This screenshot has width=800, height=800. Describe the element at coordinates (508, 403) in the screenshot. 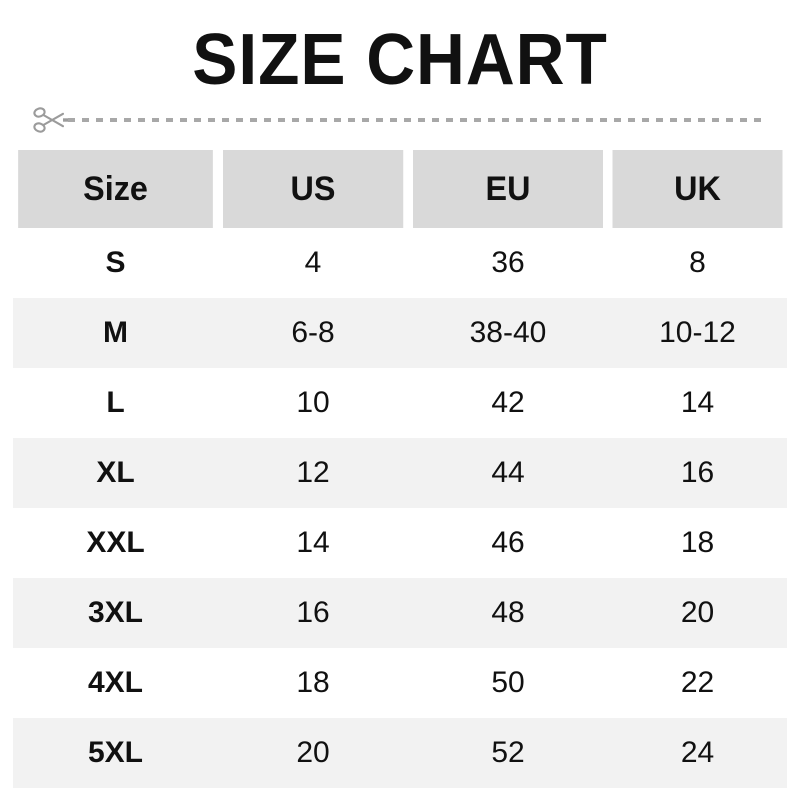

I see `cell-eu: 42` at that location.